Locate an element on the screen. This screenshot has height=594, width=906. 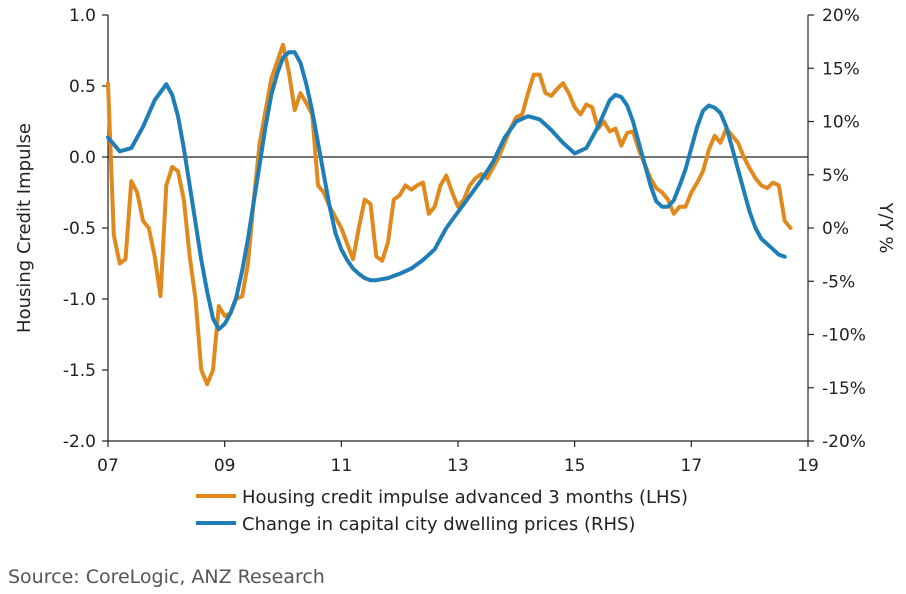
y-tick-label-left: -1.5 is located at coordinates (79, 371).